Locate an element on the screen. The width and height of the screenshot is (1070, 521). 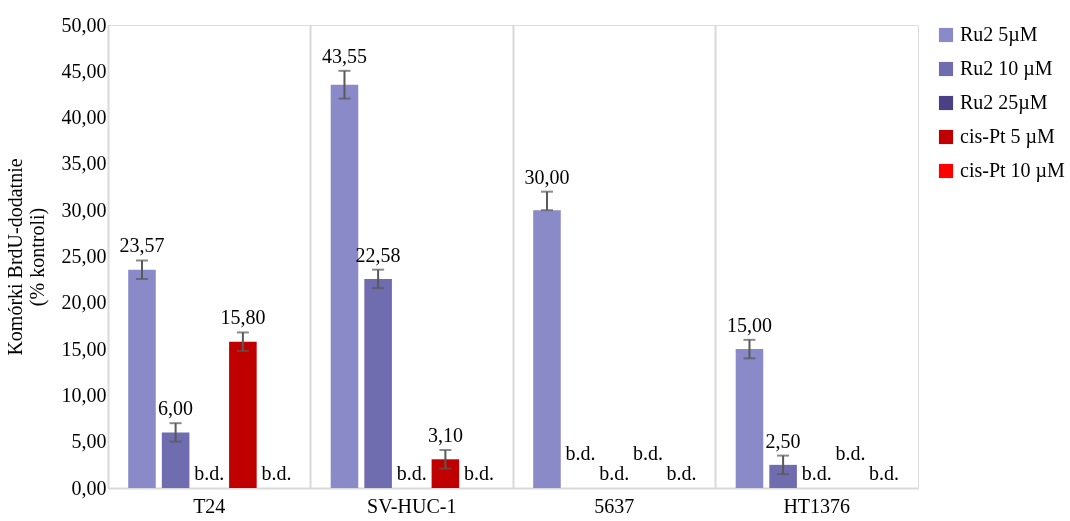
y-tick-label: 30,00 is located at coordinates (84, 209).